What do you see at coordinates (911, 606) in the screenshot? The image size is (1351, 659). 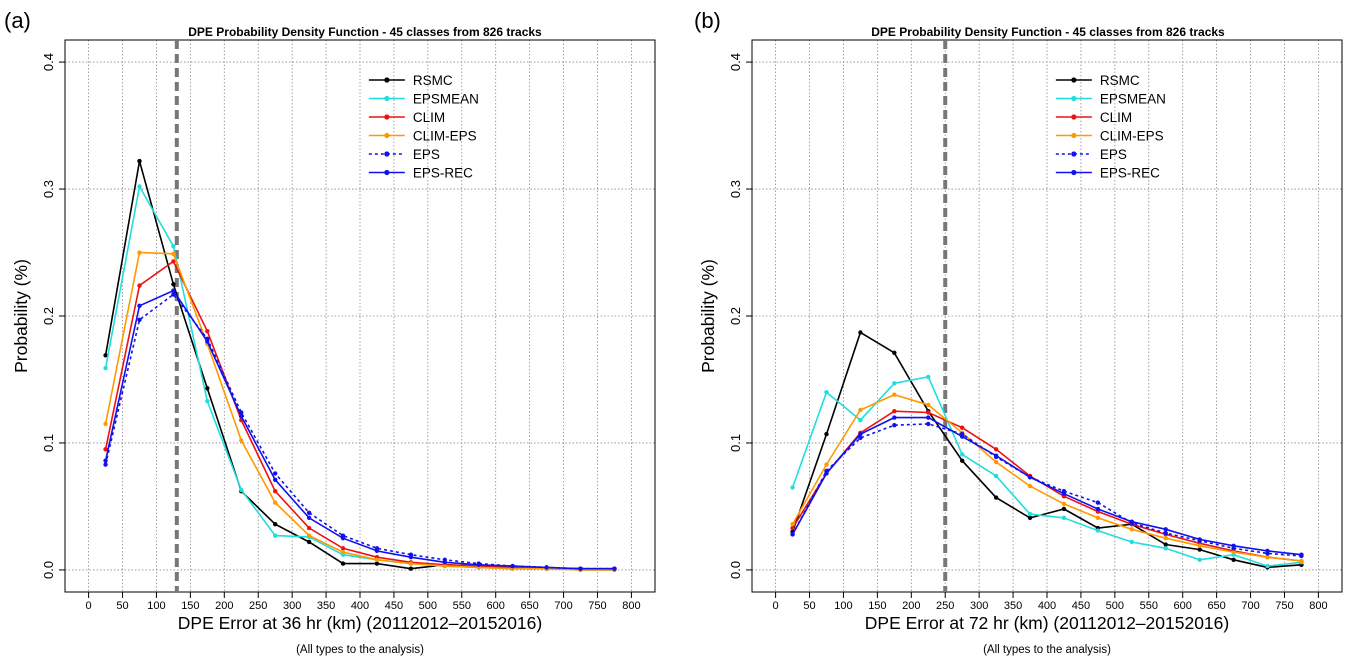 I see `x-tick-label: 200` at bounding box center [911, 606].